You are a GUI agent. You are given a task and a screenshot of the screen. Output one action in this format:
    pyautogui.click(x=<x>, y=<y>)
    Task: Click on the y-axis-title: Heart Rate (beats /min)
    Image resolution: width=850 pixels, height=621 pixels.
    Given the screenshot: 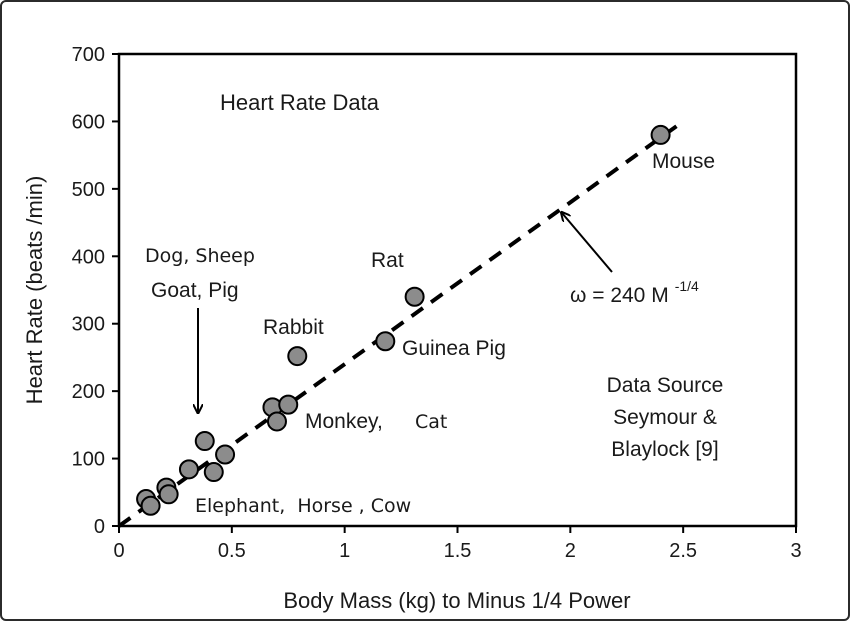 What is the action you would take?
    pyautogui.click(x=34, y=290)
    